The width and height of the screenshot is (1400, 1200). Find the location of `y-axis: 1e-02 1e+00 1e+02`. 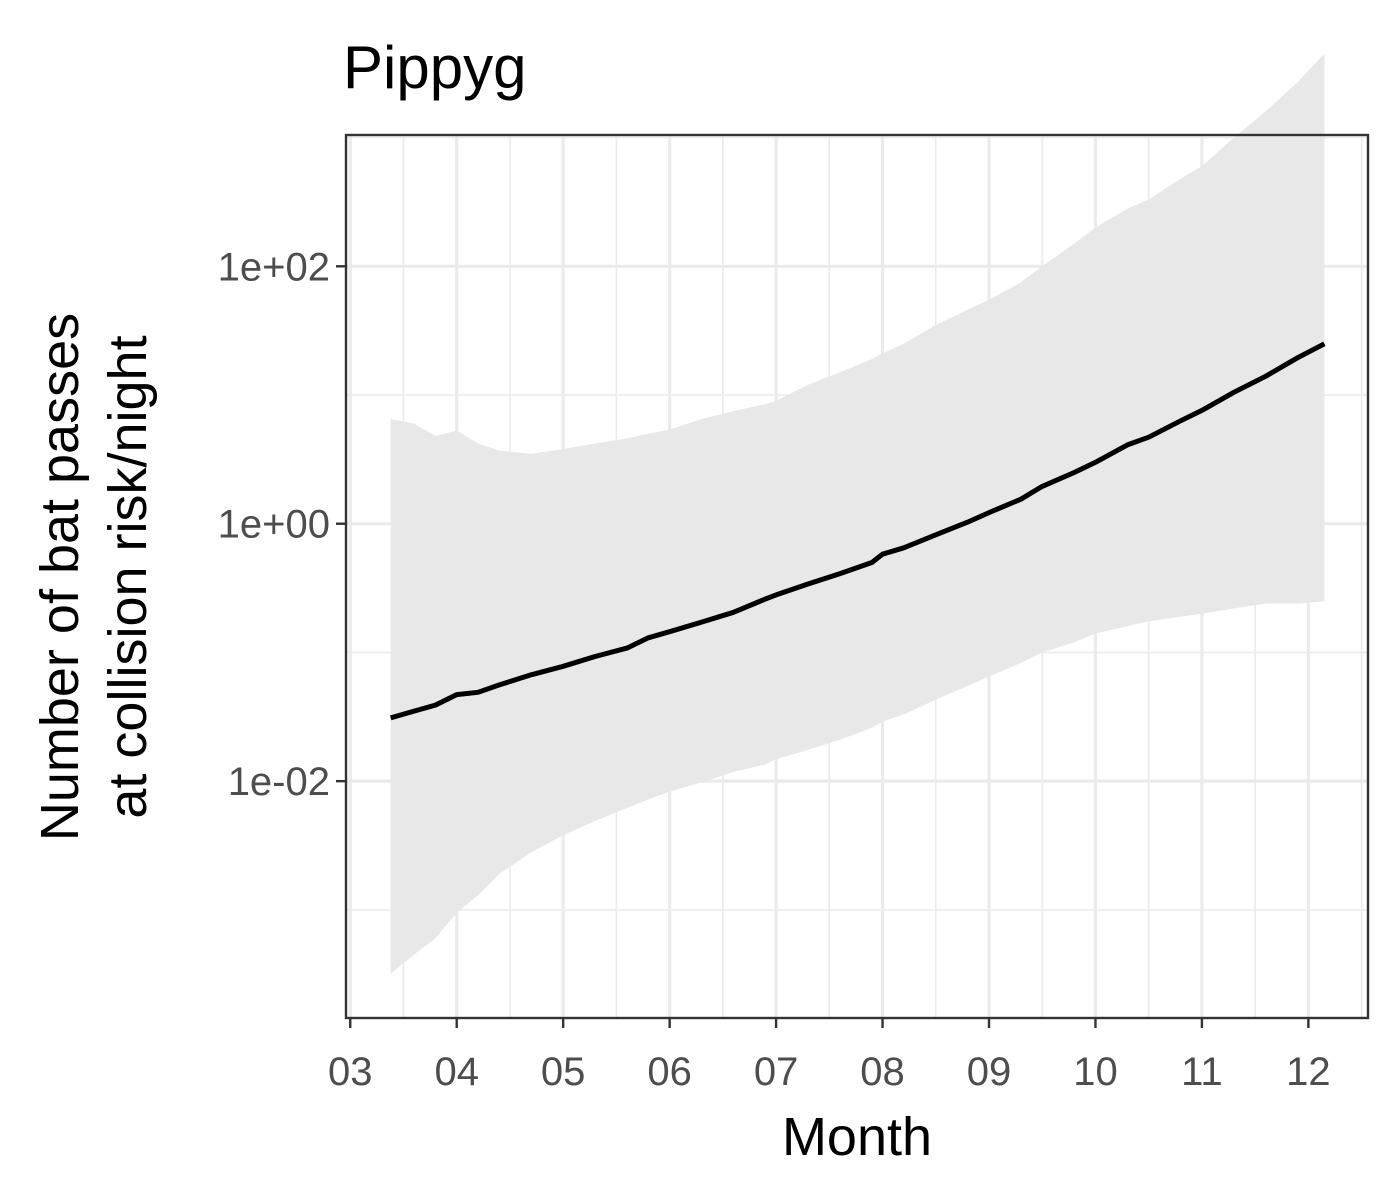

y-axis: 1e-02 1e+00 1e+02 is located at coordinates (282, 524).